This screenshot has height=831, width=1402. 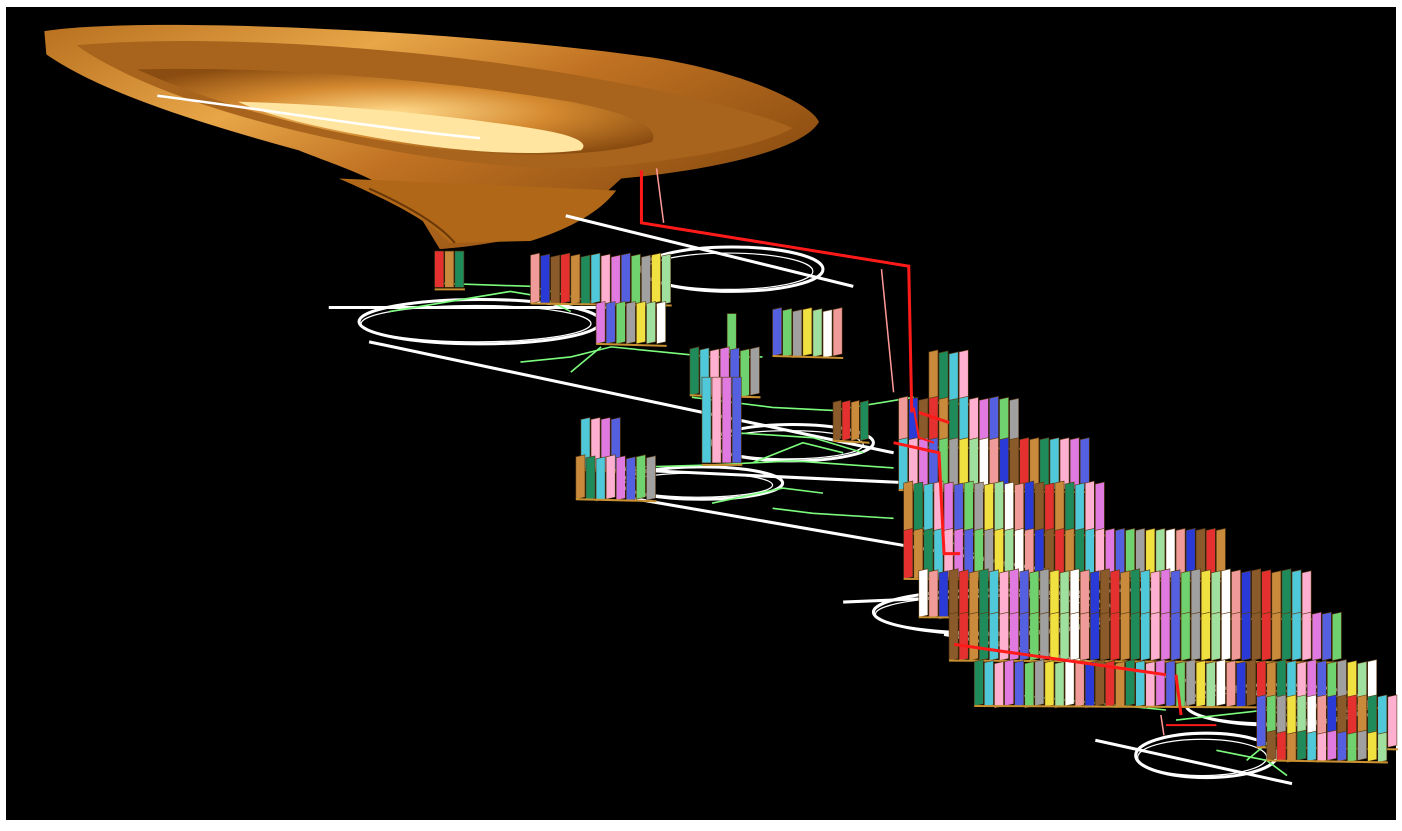 What do you see at coordinates (1202, 757) in the screenshot?
I see `ramp-loop-inner` at bounding box center [1202, 757].